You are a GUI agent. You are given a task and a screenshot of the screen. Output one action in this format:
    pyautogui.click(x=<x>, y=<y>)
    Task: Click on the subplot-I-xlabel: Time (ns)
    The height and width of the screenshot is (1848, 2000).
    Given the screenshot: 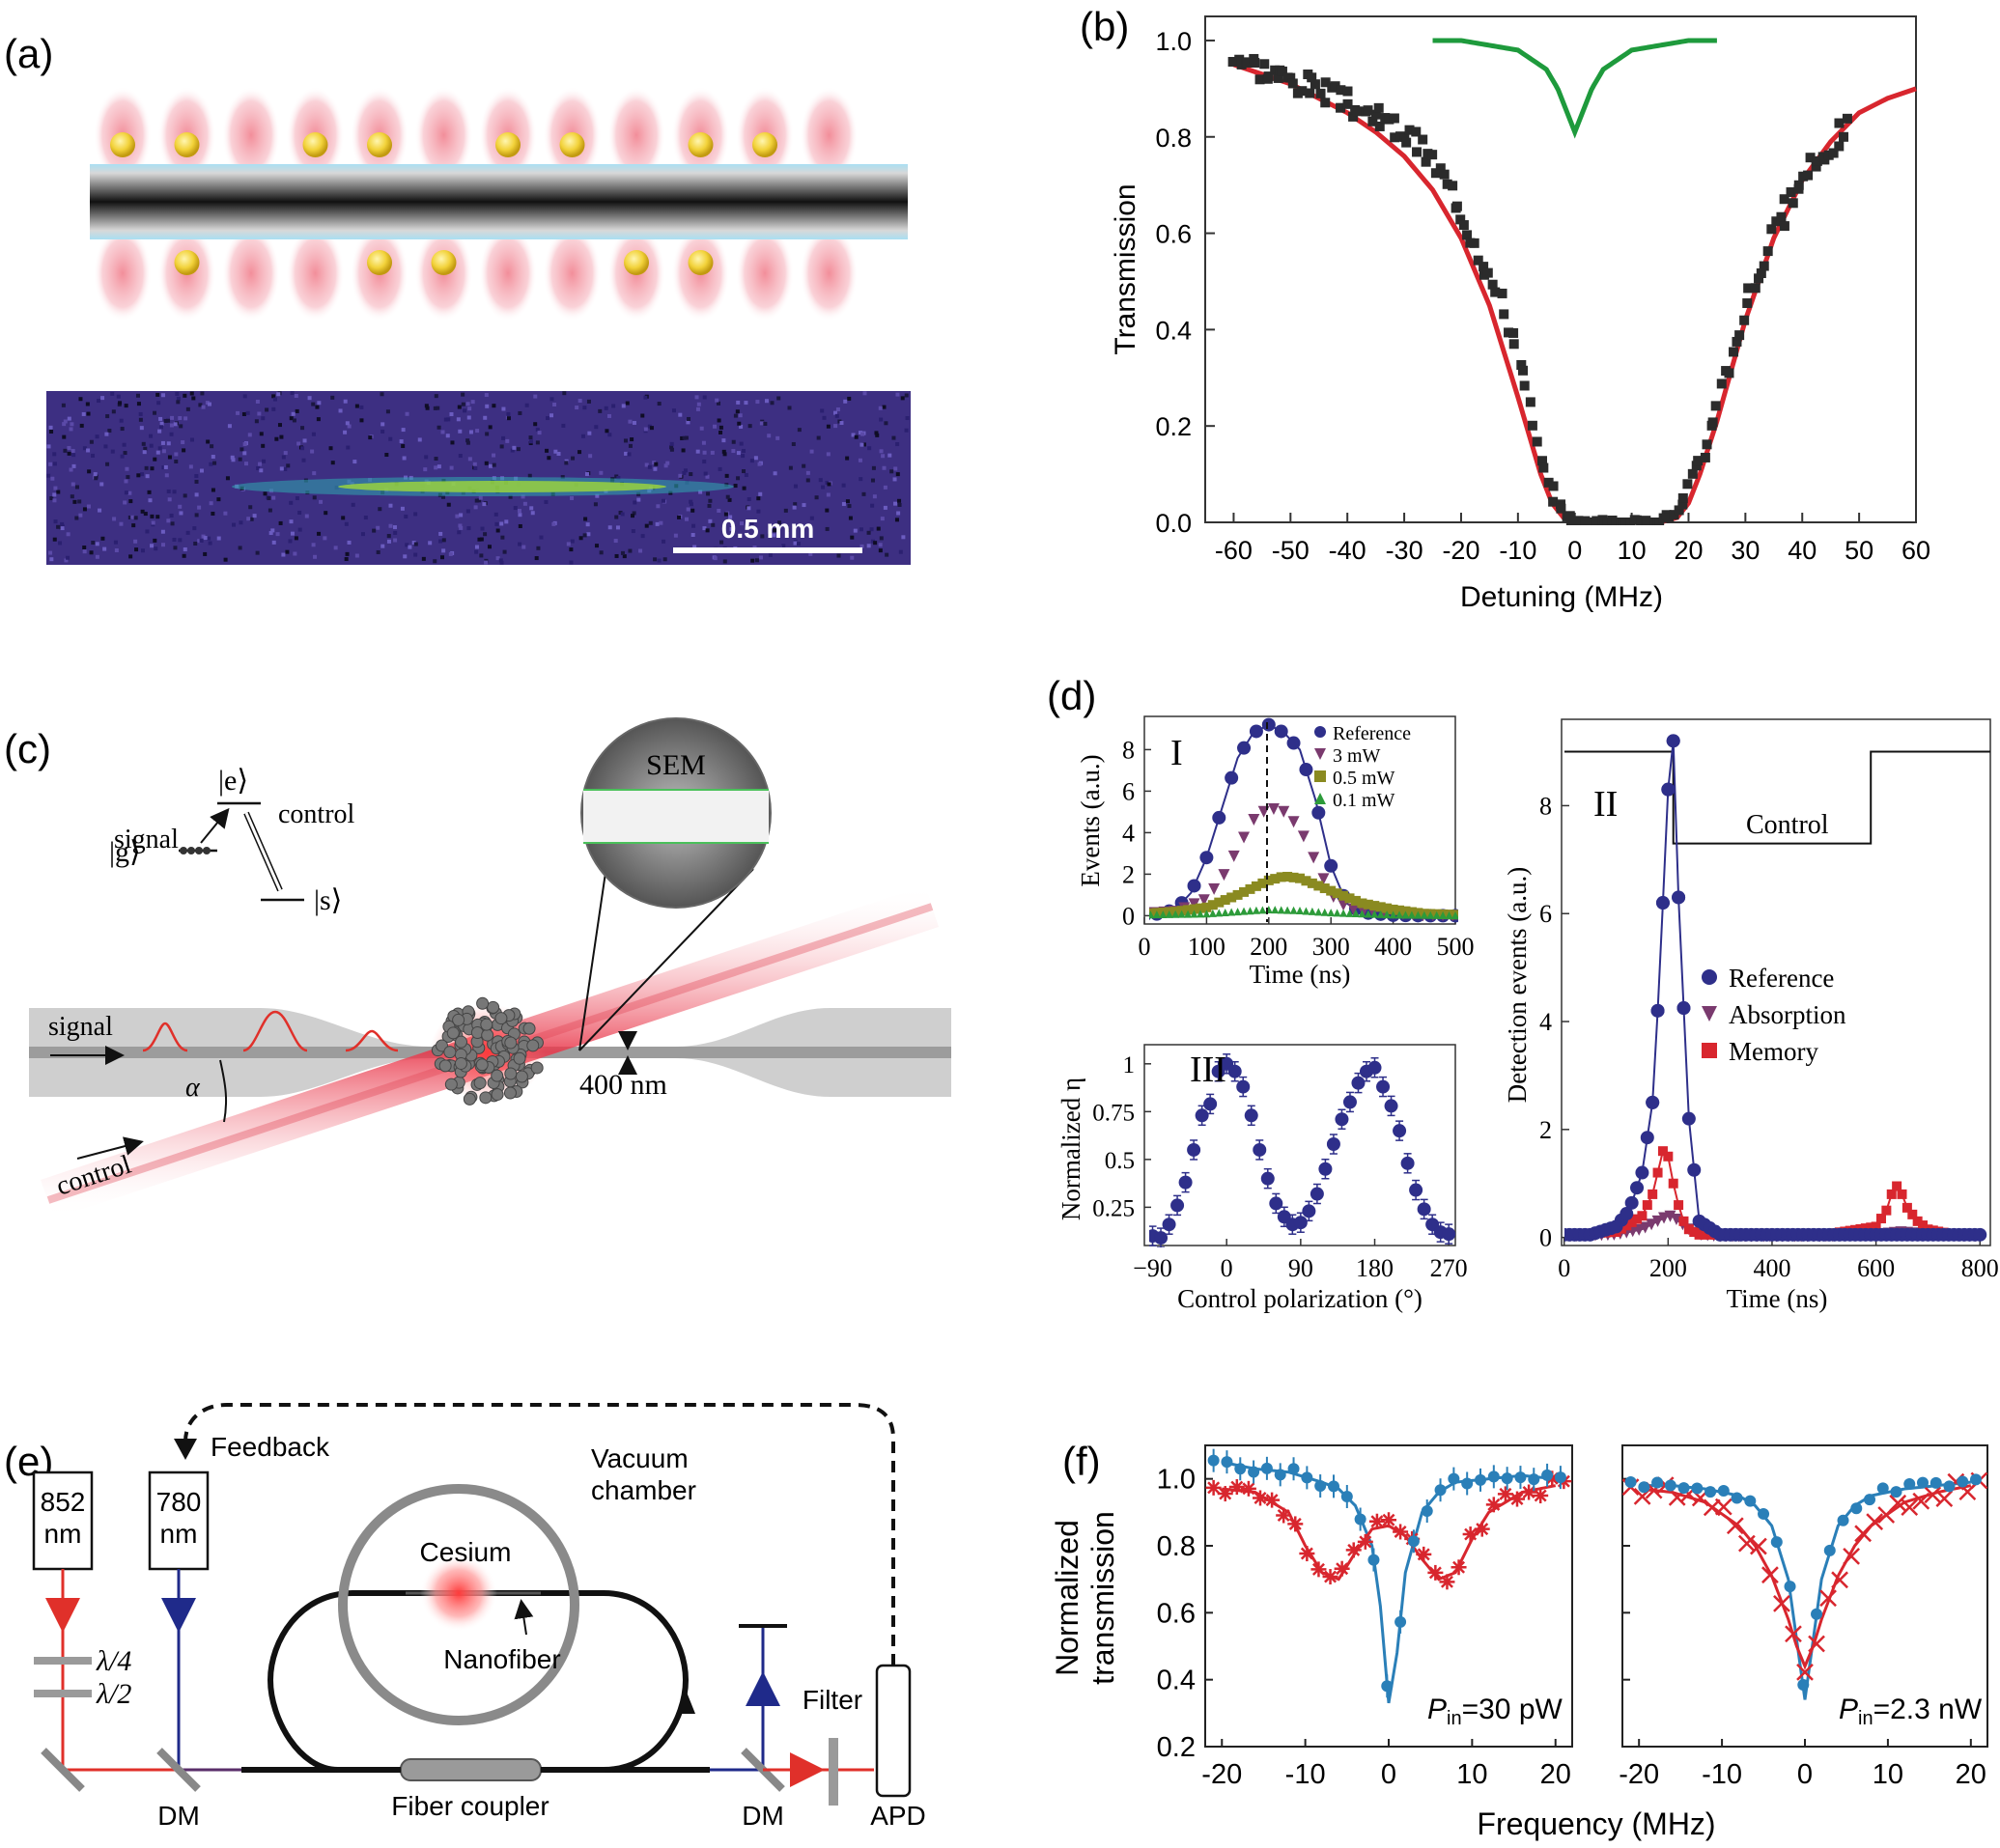 What is the action you would take?
    pyautogui.click(x=1300, y=975)
    